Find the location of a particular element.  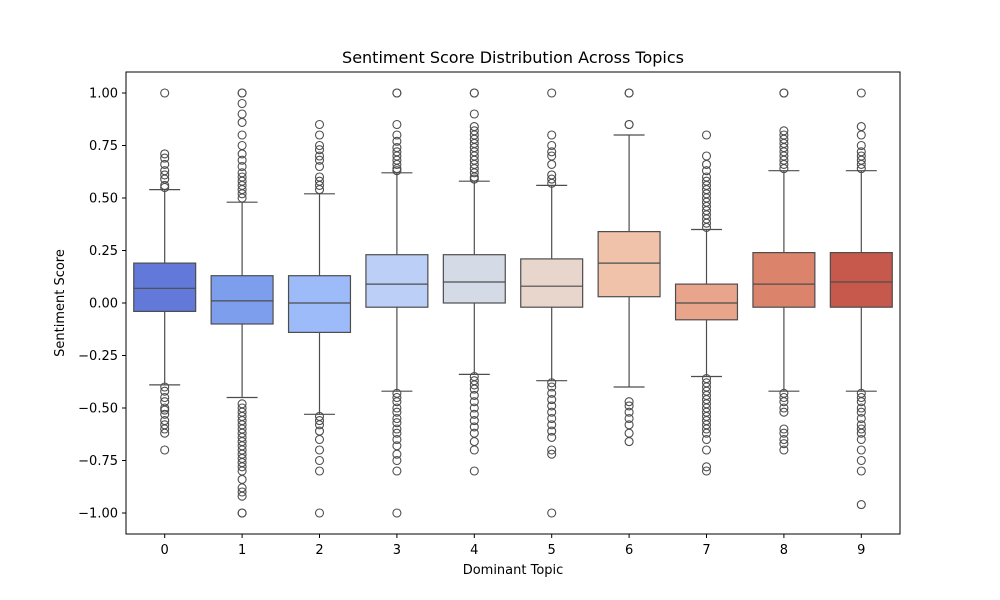

y-tick-label: 1.00 is located at coordinates (103, 94).